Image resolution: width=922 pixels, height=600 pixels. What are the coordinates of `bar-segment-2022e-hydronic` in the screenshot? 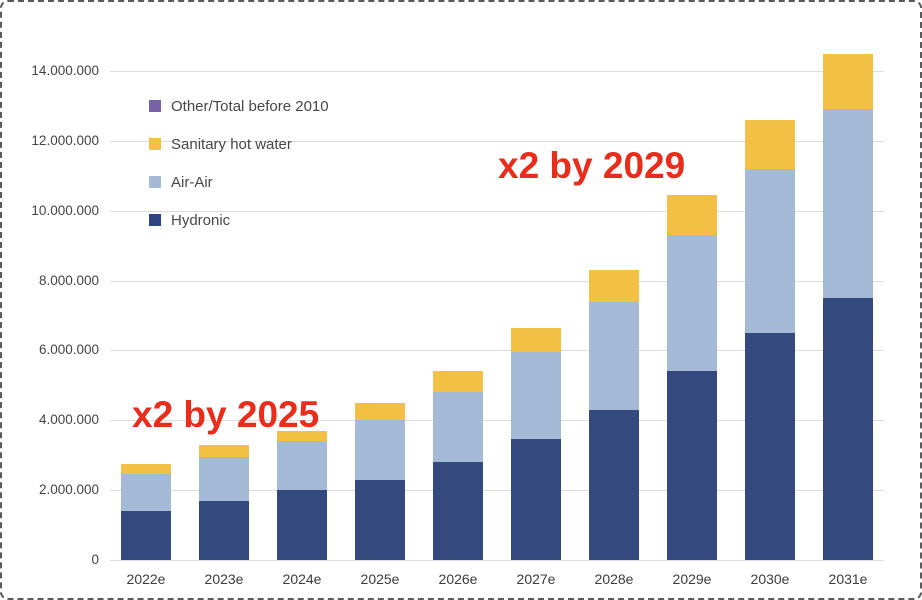 It's located at (146, 535).